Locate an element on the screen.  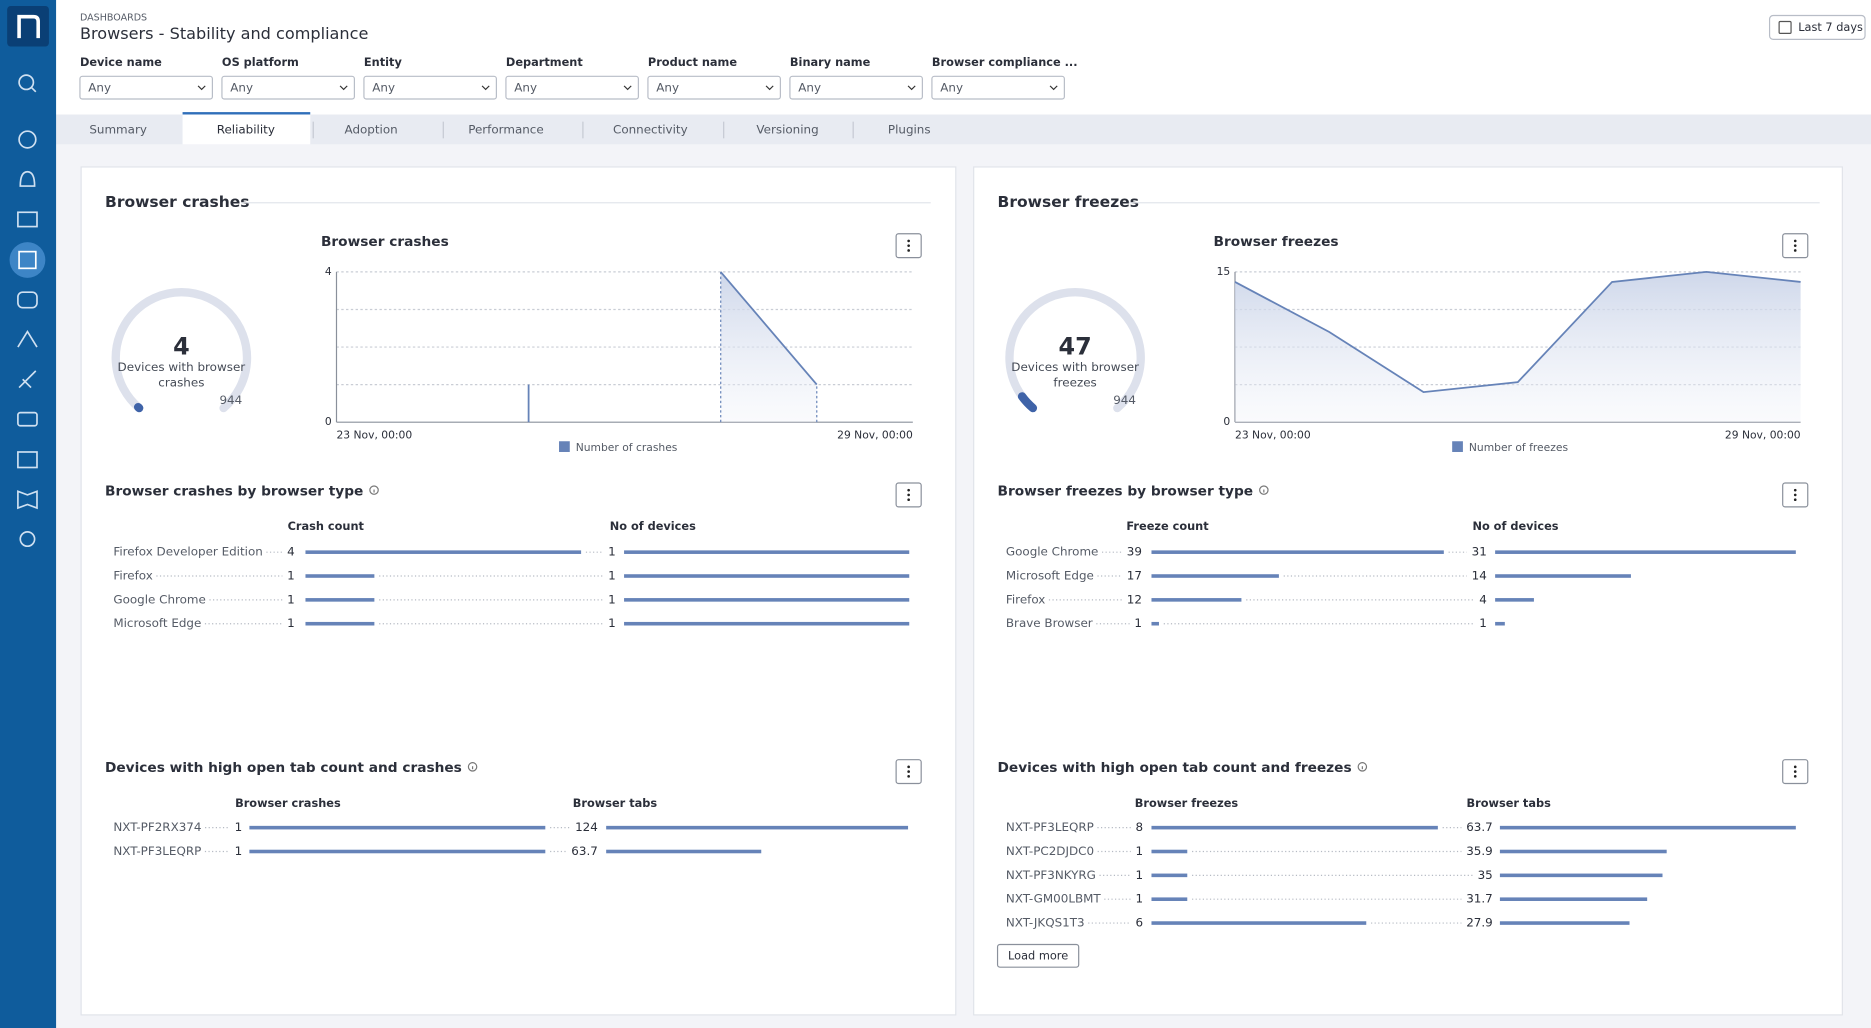
tab: Adoption is located at coordinates (371, 129).